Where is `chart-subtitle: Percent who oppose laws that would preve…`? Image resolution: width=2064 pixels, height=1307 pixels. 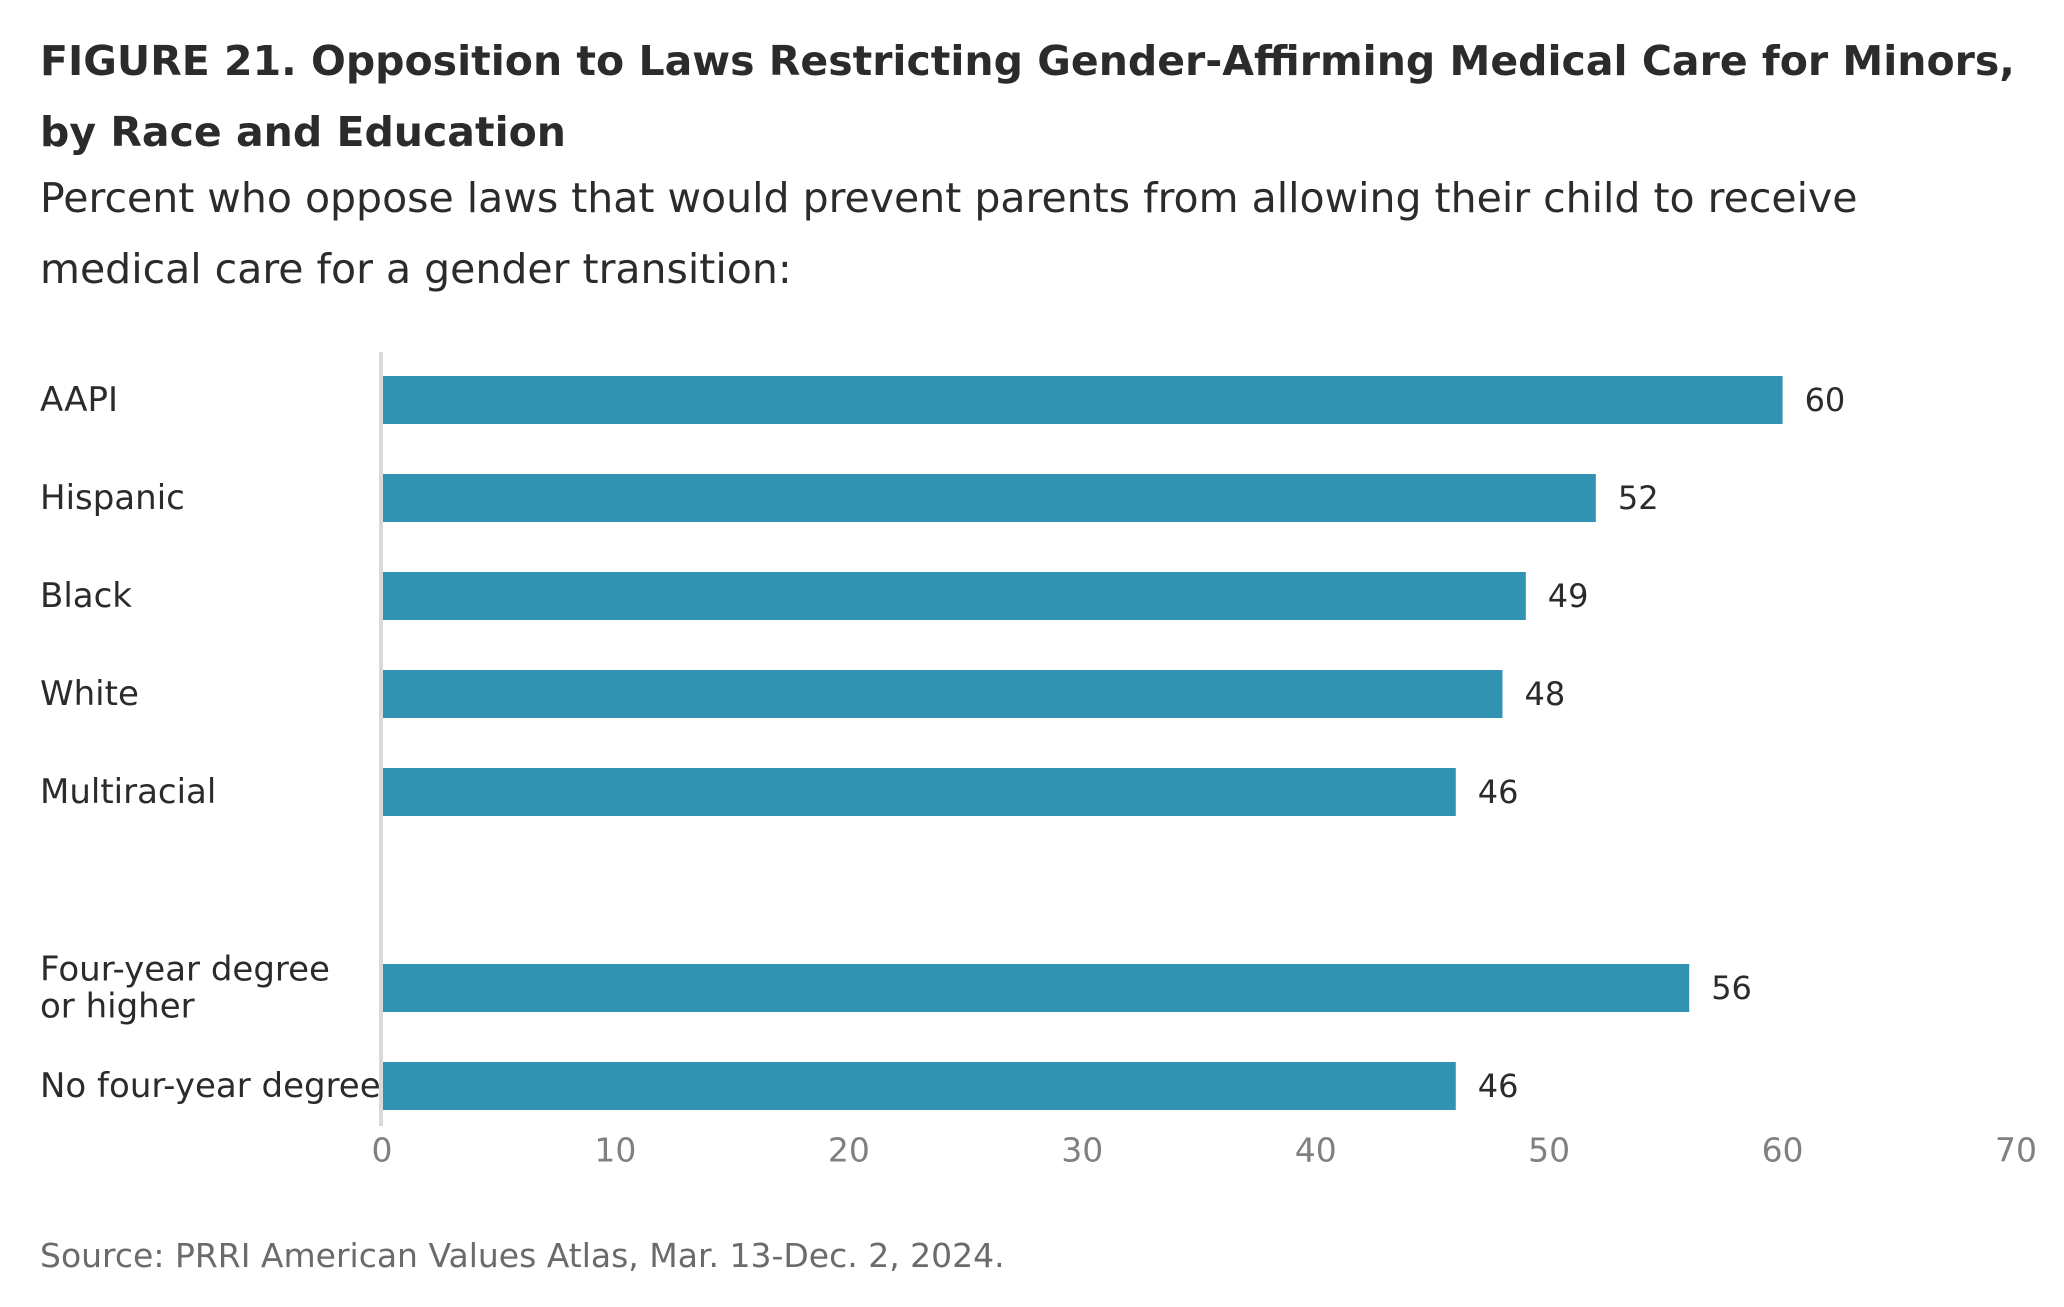
chart-subtitle: Percent who oppose laws that would preve… is located at coordinates (949, 233).